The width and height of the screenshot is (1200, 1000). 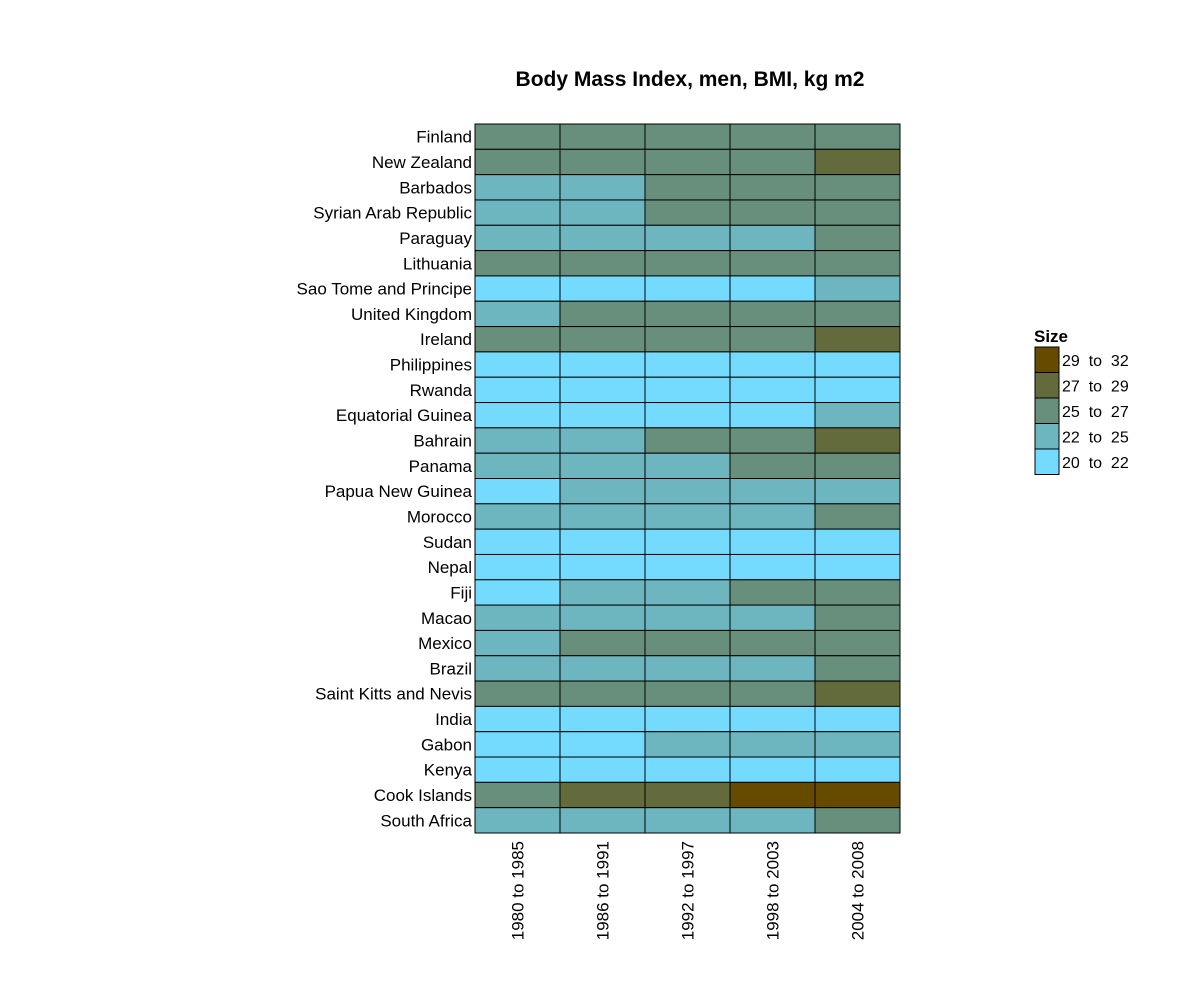 I want to click on row-label: Bahrain, so click(x=442, y=441).